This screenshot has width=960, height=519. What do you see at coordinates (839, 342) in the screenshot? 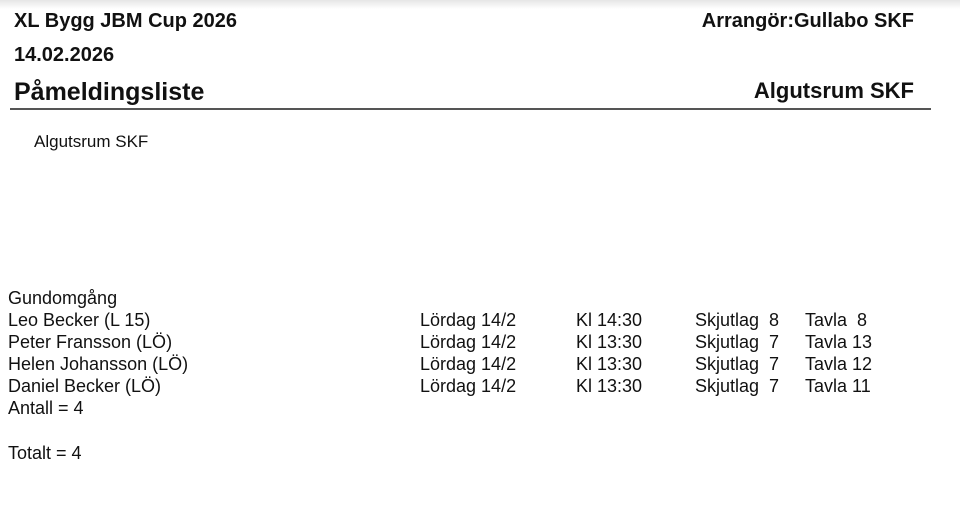
I see `entry-target: Tavla 13` at bounding box center [839, 342].